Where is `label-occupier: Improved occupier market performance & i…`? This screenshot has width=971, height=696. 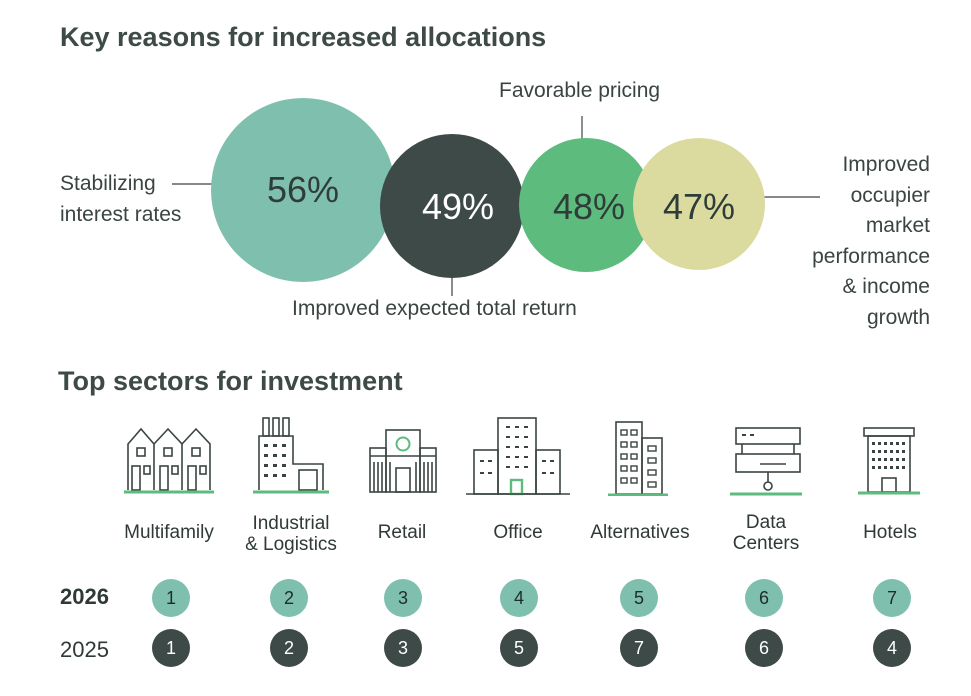 label-occupier: Improved occupier market performance & i… is located at coordinates (871, 241).